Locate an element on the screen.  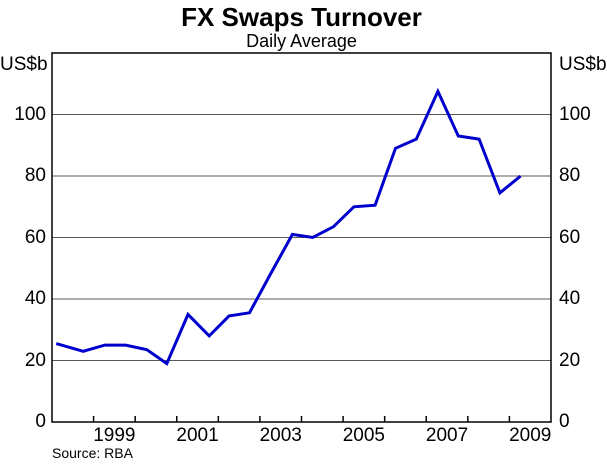
chart-title: FX Swaps Turnover is located at coordinates (301, 17).